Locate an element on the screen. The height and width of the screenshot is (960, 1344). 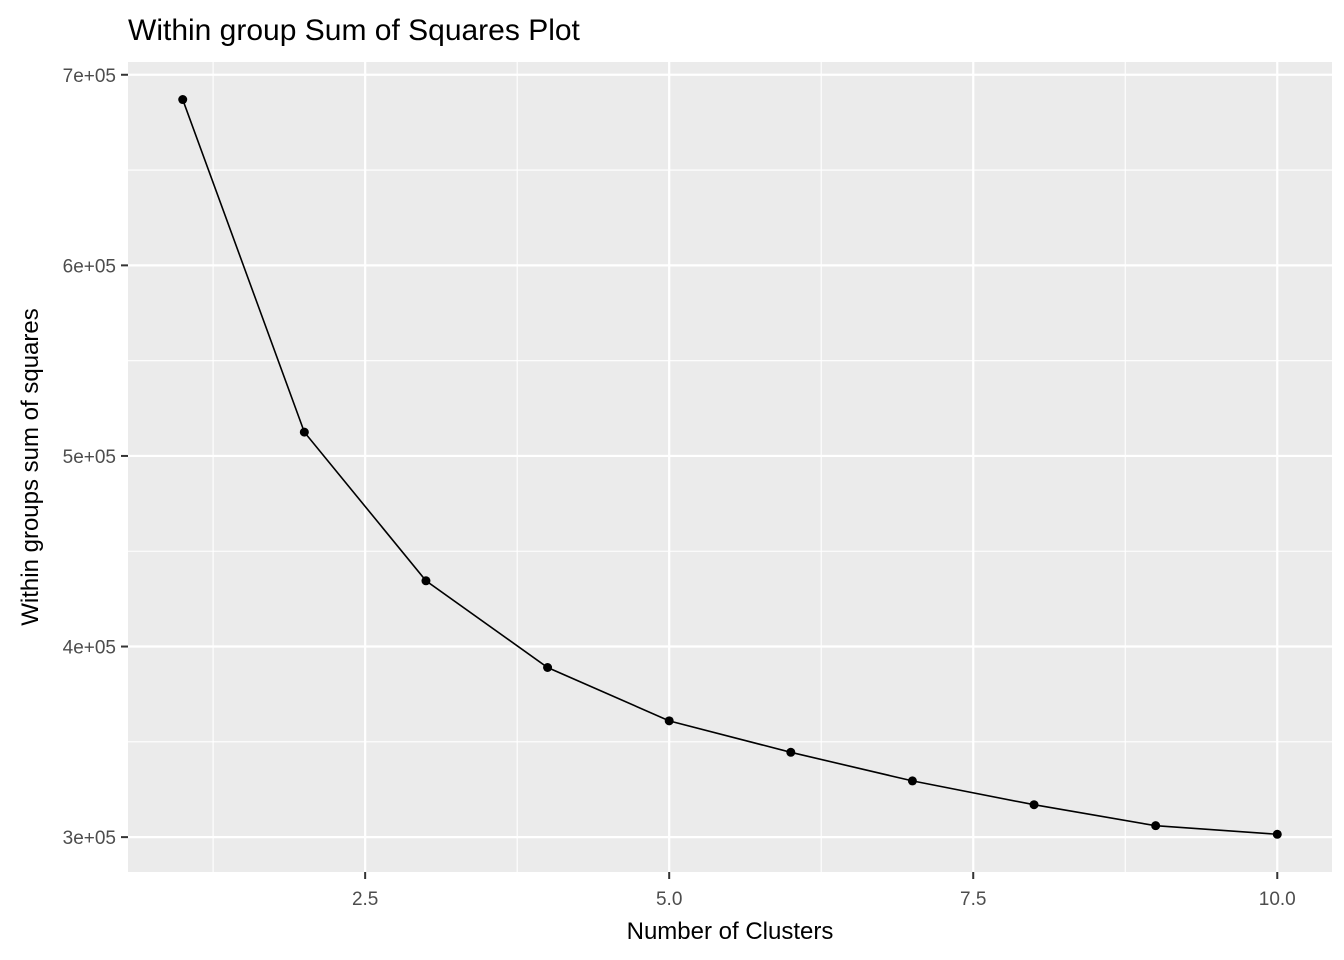
y-axis-title: Within groups sum of squares is located at coordinates (30, 466).